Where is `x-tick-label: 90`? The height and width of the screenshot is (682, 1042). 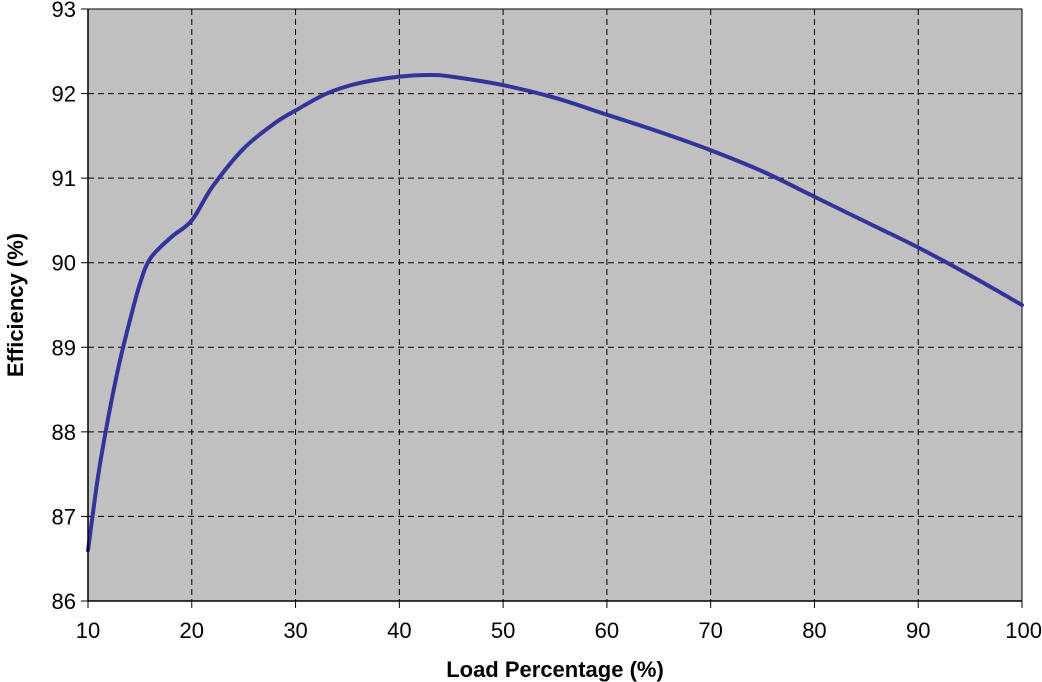
x-tick-label: 90 is located at coordinates (918, 630).